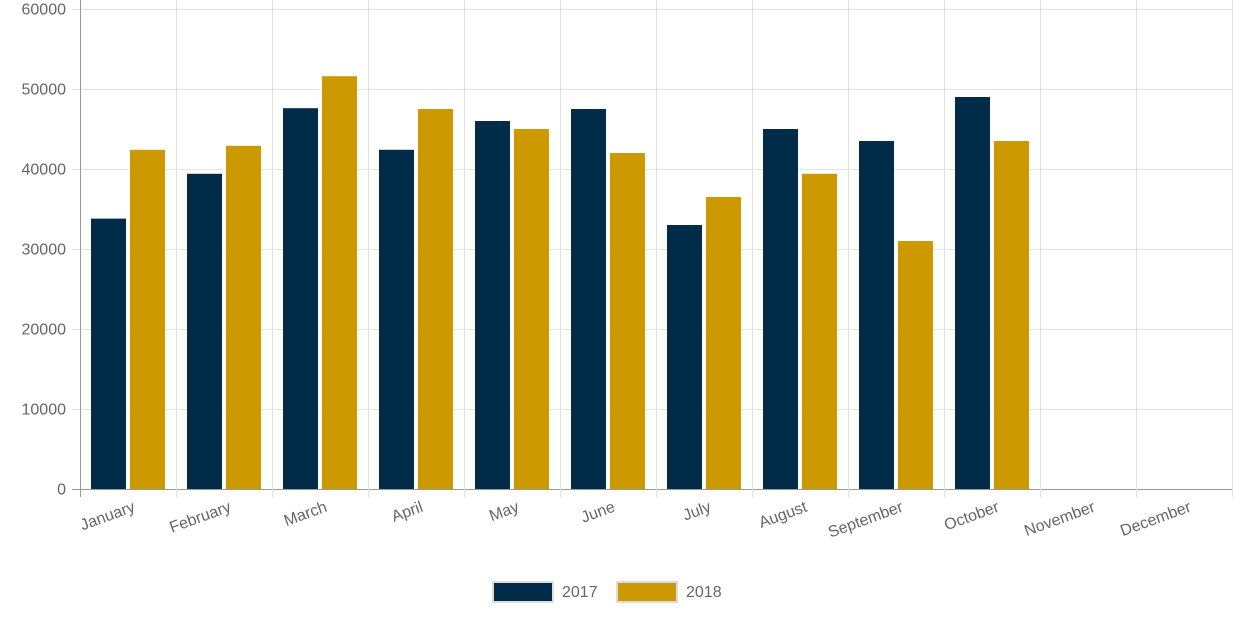  I want to click on x-tick-label: January, so click(107, 516).